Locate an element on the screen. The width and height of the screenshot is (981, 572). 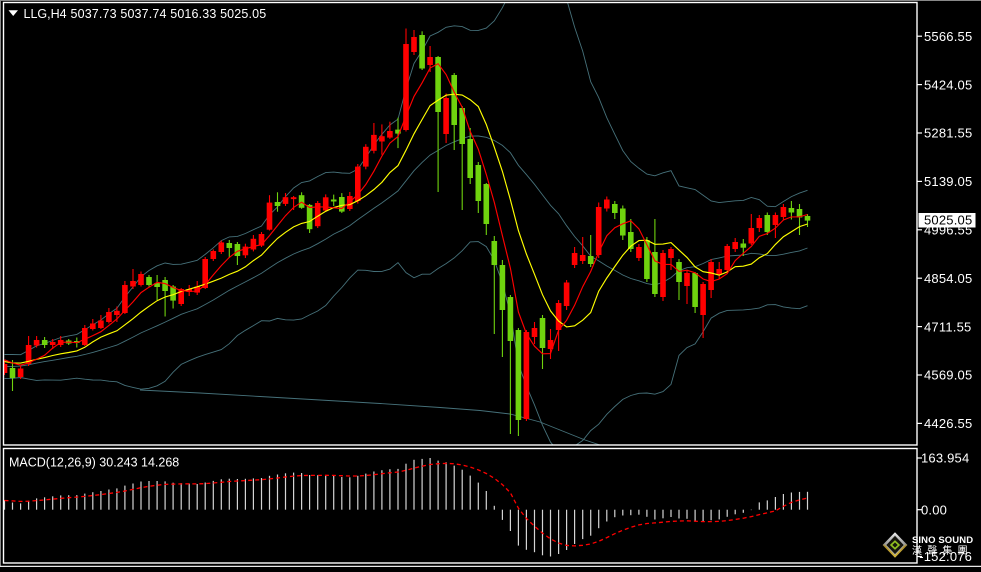
svg-text: 漢聲集團 is located at coordinates (942, 550).